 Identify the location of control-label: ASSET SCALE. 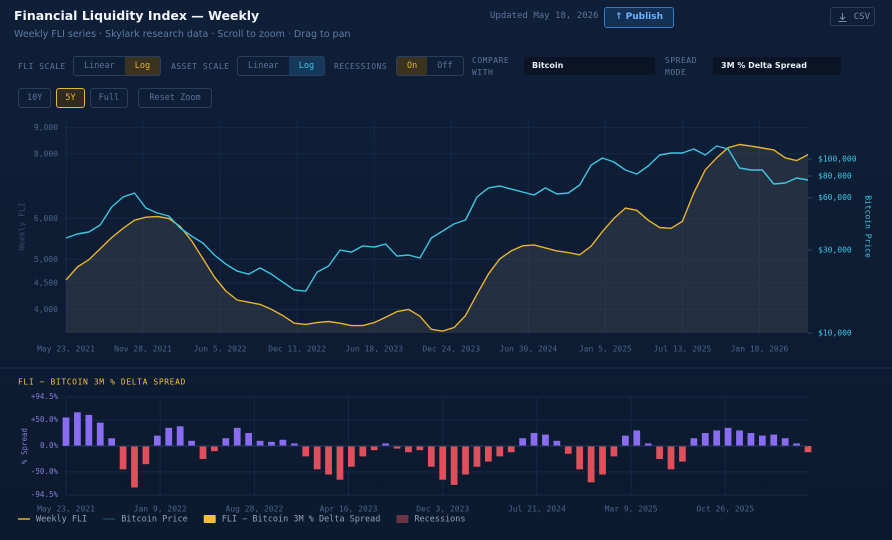
(200, 66).